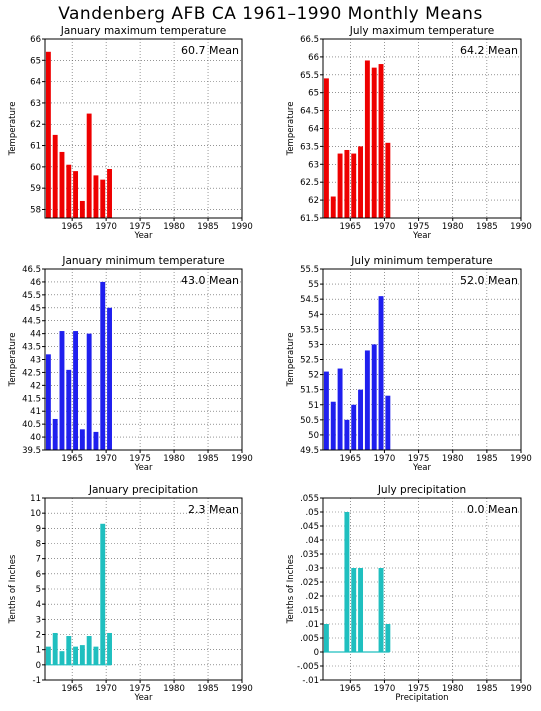 The height and width of the screenshot is (711, 541). What do you see at coordinates (35, 386) in the screenshot?
I see `y-tick-label: 42` at bounding box center [35, 386].